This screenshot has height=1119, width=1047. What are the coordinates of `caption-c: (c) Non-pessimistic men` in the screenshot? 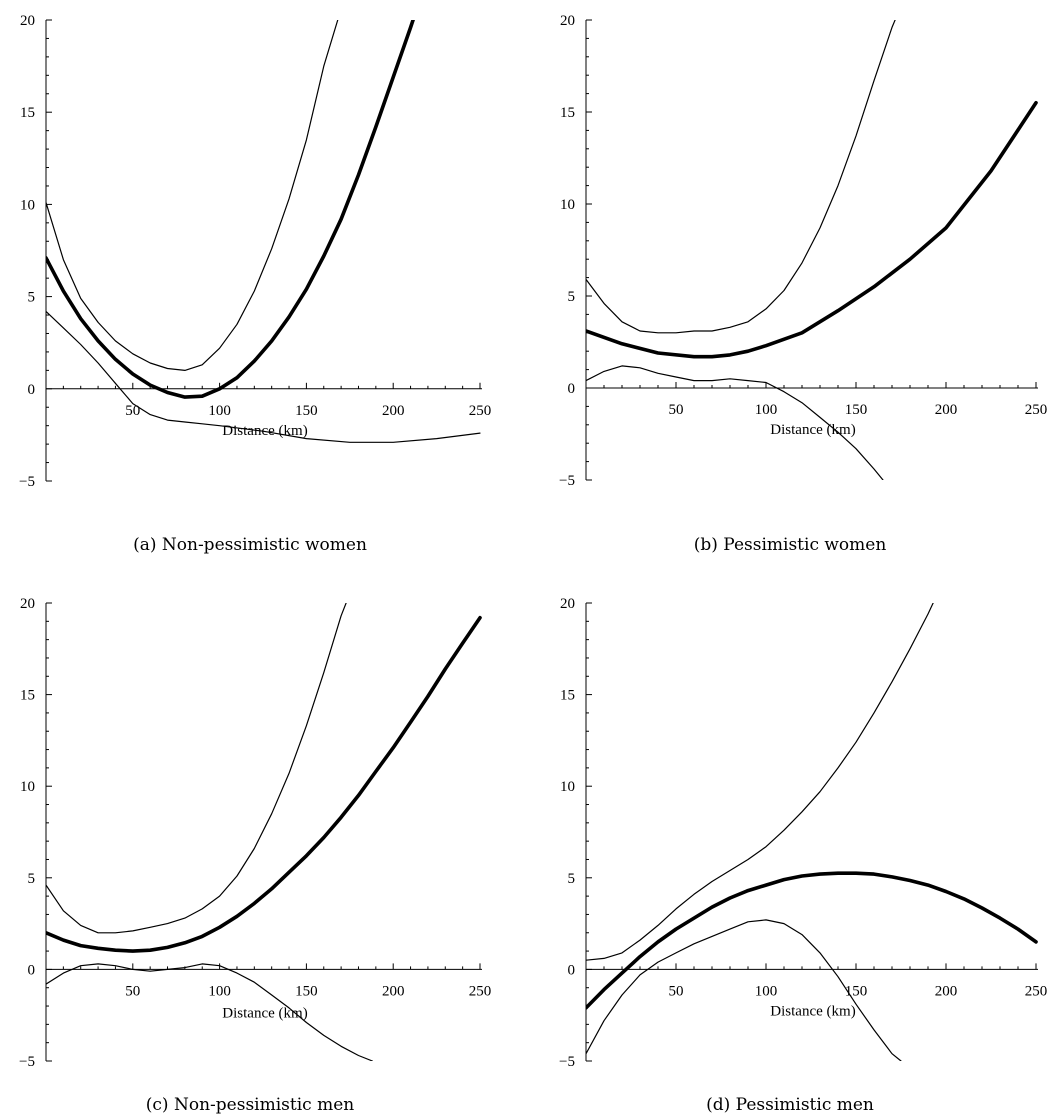 It's located at (250, 1105).